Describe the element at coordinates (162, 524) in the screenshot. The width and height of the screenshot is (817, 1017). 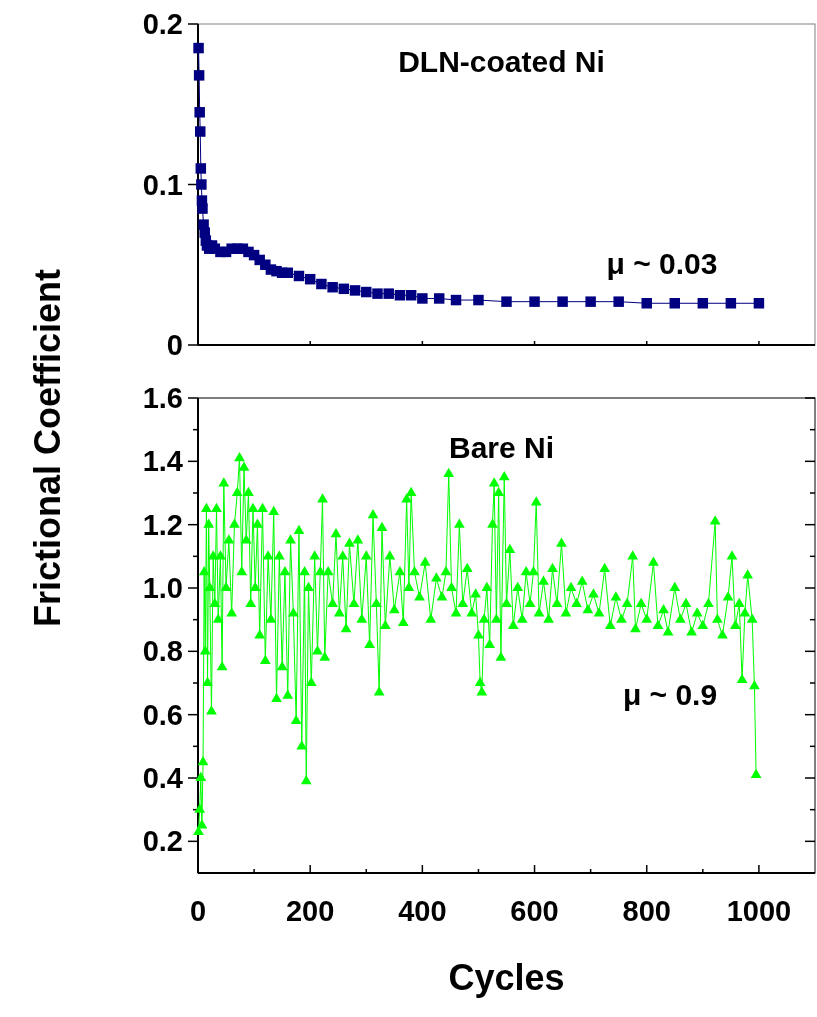
I see `y-tick-label: 1.2` at that location.